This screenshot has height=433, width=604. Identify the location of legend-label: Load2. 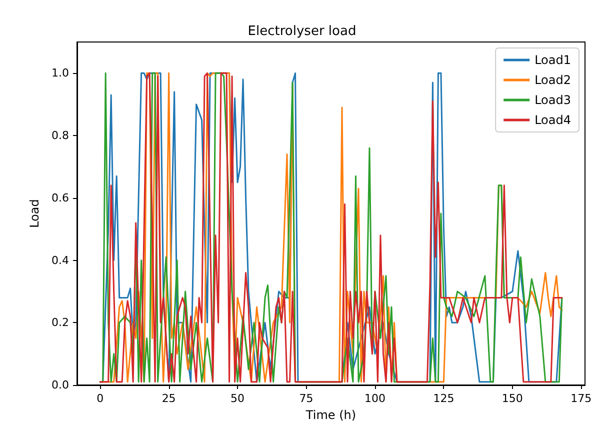
(552, 80).